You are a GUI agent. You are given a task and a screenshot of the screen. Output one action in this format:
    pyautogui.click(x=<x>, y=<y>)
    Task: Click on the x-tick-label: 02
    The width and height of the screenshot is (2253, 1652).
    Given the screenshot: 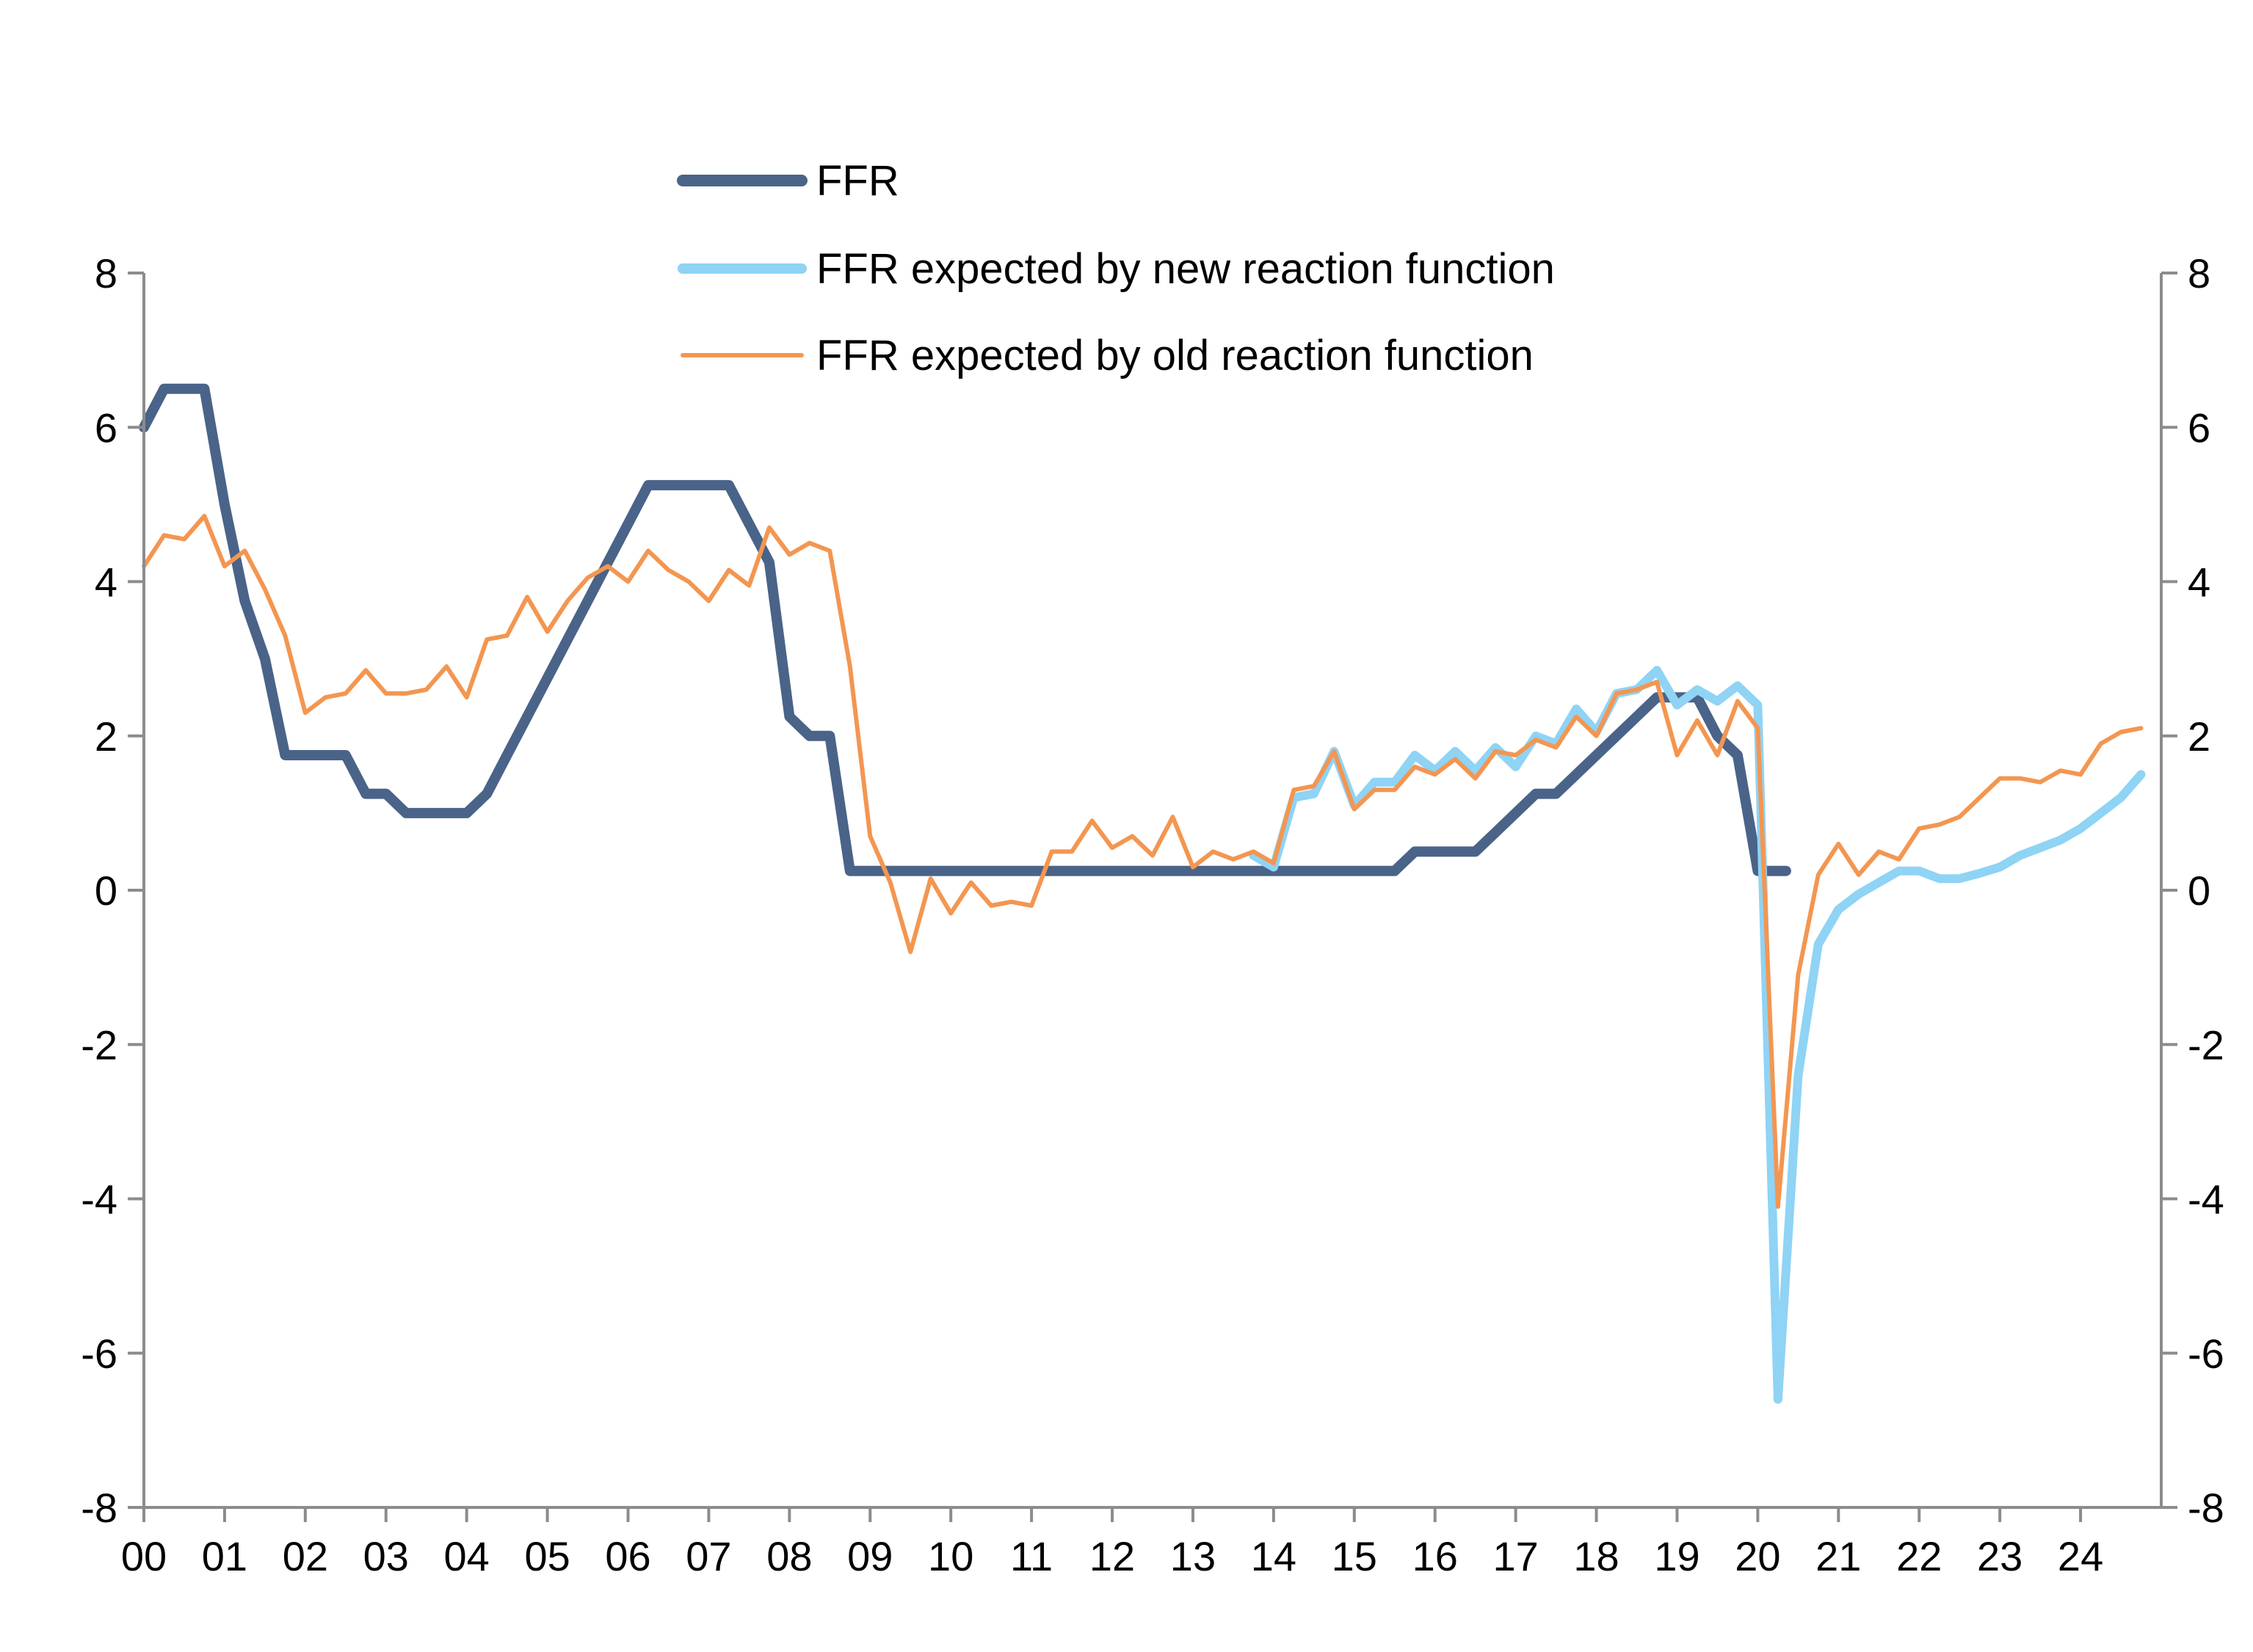 What is the action you would take?
    pyautogui.click(x=305, y=1556)
    